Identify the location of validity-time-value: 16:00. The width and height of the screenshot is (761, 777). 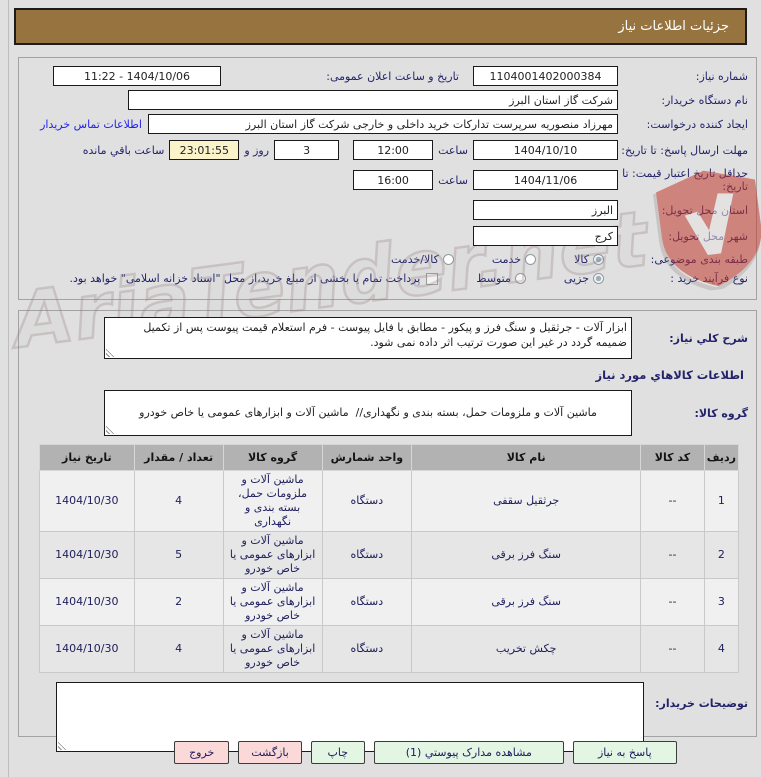
(393, 180).